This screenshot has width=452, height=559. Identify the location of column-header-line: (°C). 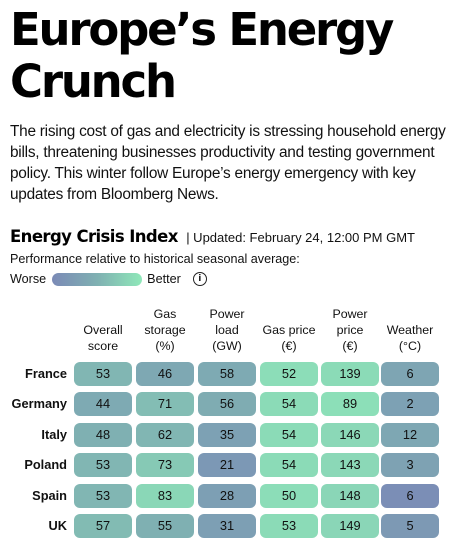
(410, 346).